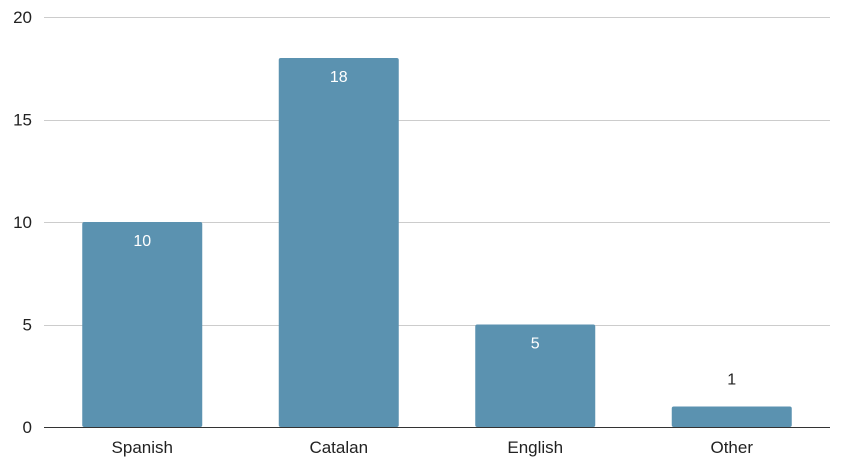 The height and width of the screenshot is (459, 844). What do you see at coordinates (535, 447) in the screenshot?
I see `x-tick-label-english: English` at bounding box center [535, 447].